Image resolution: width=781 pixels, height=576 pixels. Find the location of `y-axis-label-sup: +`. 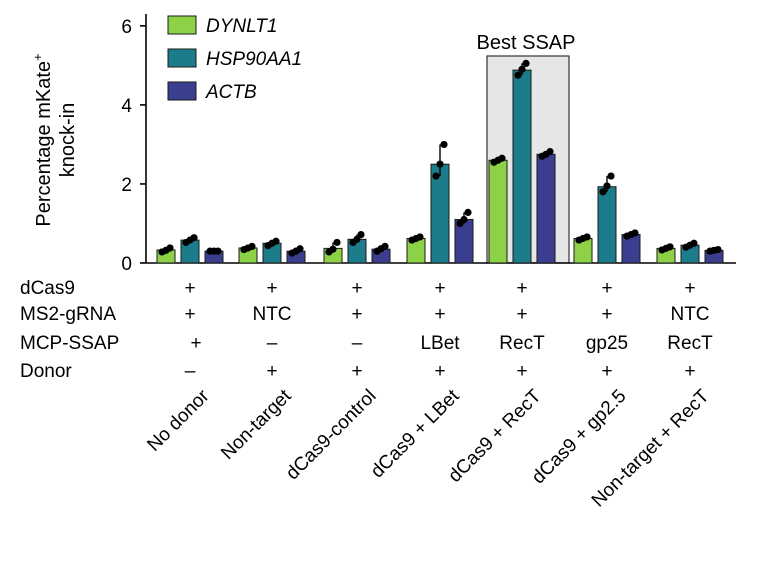

y-axis-label-sup: + is located at coordinates (37, 57).